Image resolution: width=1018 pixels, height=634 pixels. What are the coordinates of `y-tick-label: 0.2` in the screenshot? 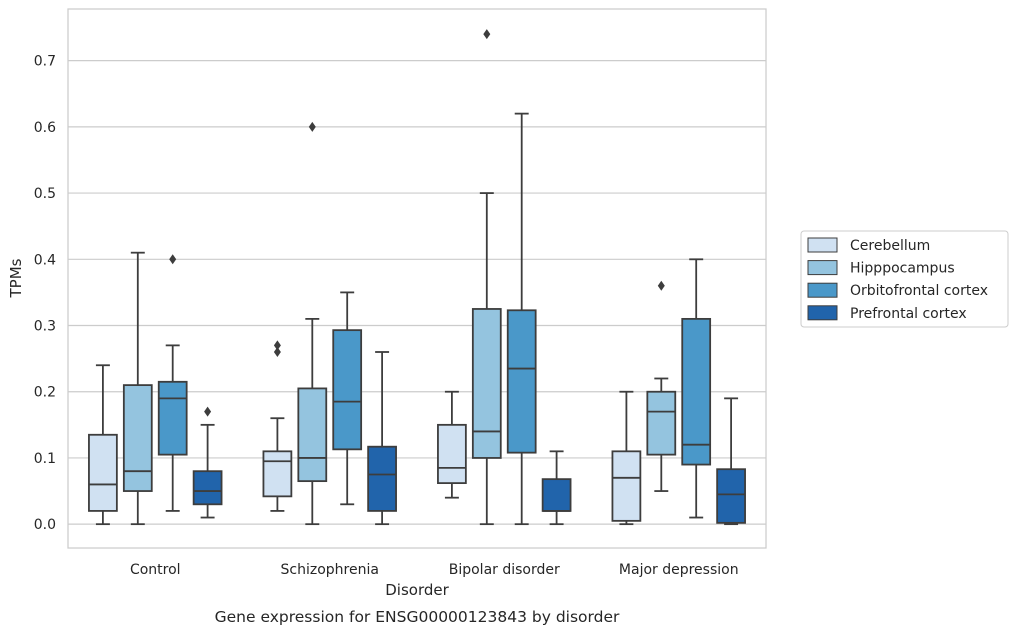 It's located at (45, 393).